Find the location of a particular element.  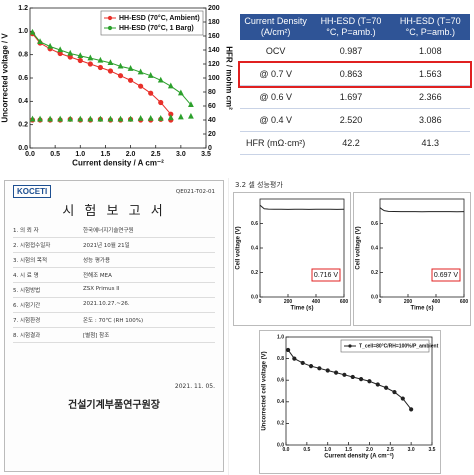

table-cell: 2.366 is located at coordinates (430, 97).